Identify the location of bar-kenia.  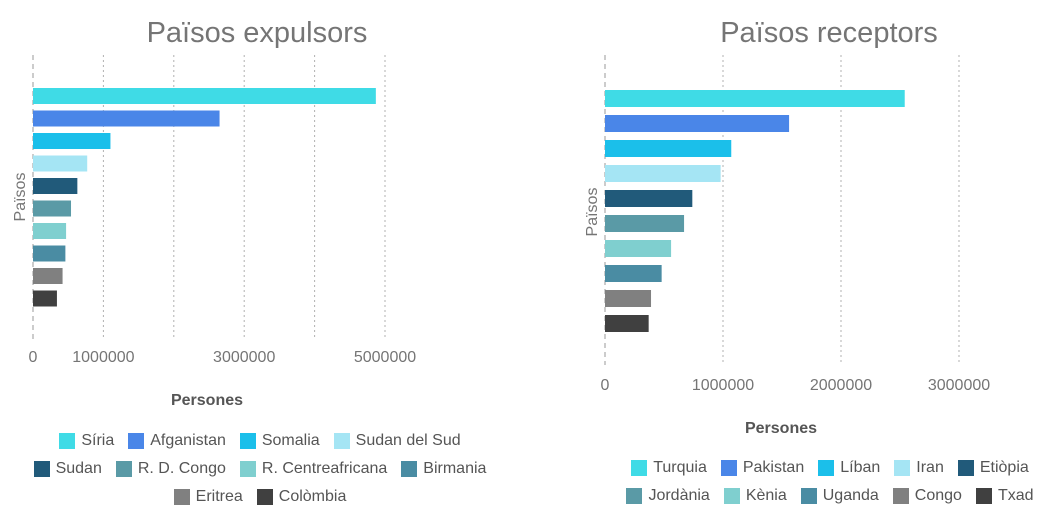
(638, 248).